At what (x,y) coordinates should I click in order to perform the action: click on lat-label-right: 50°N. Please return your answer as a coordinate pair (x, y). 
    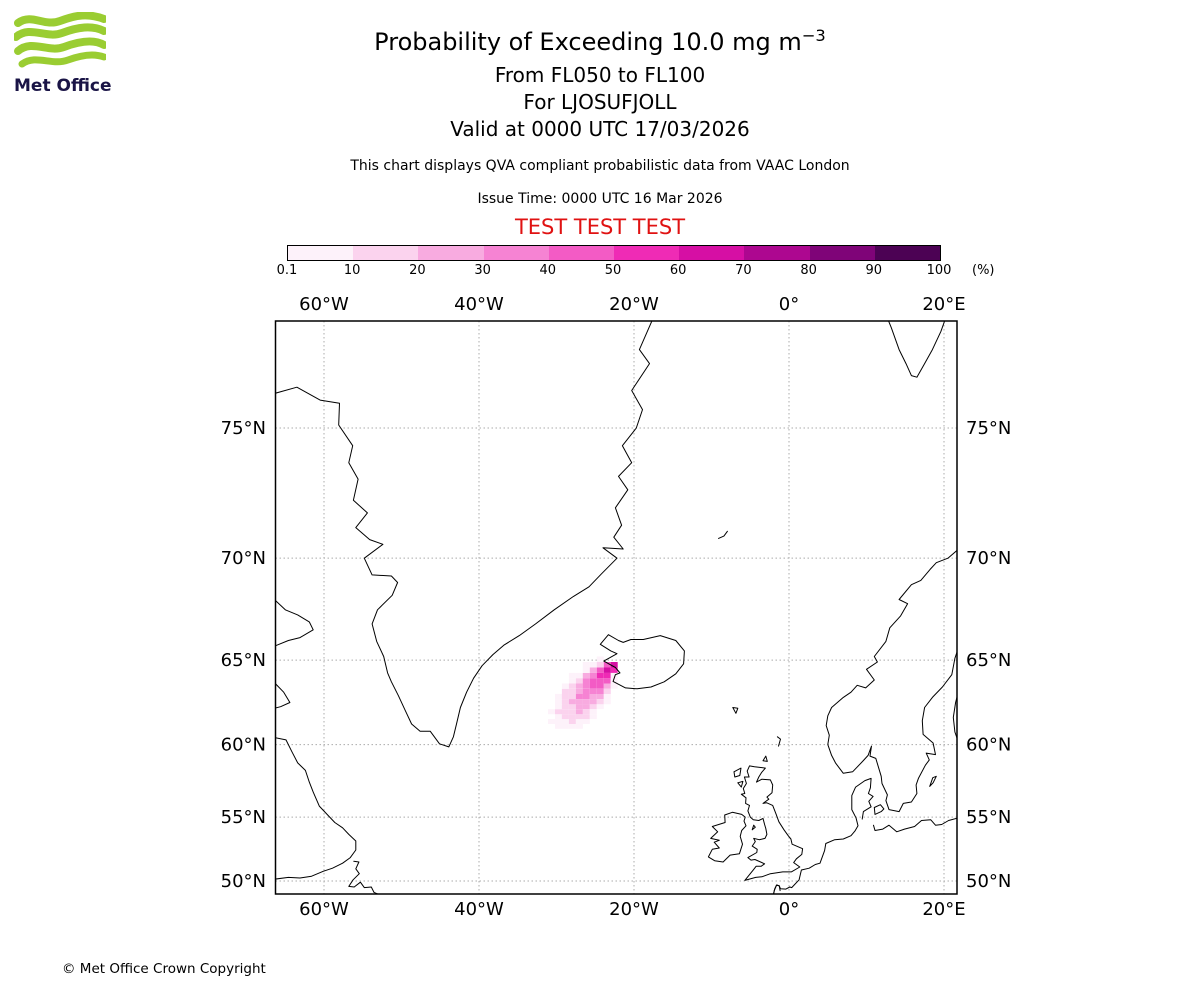
    Looking at the image, I should click on (988, 881).